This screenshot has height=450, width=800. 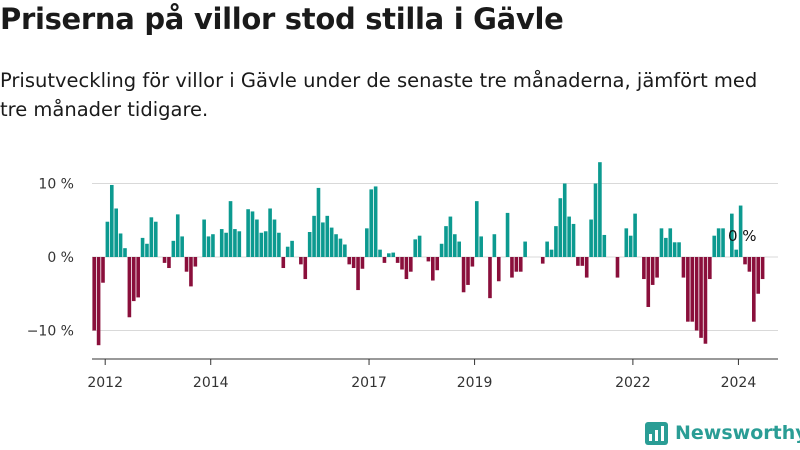 I want to click on brand-name: Newsworthy, so click(x=737, y=433).